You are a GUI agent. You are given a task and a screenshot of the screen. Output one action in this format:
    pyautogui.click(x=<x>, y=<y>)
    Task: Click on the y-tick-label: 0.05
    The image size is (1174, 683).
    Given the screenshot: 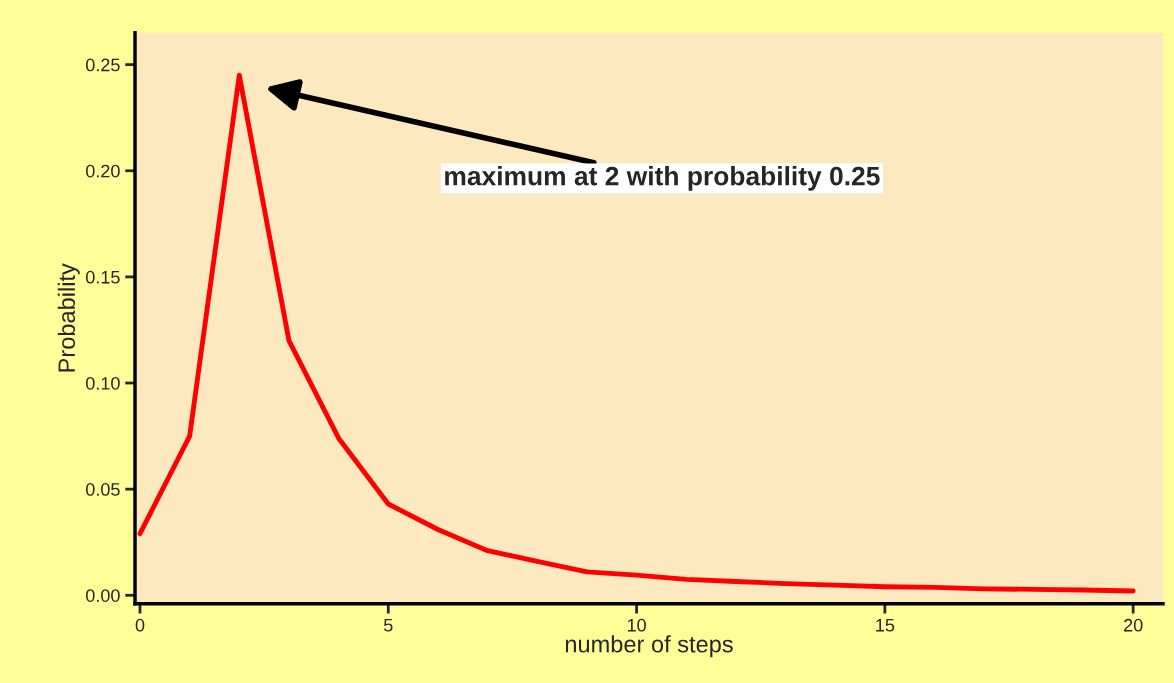 What is the action you would take?
    pyautogui.click(x=102, y=489)
    